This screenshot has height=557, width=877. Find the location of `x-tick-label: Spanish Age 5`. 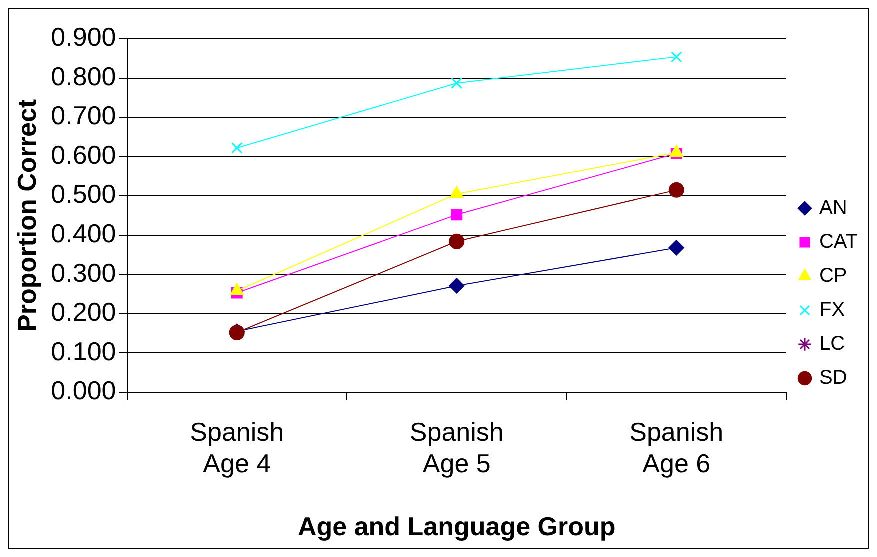

x-tick-label: Spanish Age 5 is located at coordinates (457, 447).